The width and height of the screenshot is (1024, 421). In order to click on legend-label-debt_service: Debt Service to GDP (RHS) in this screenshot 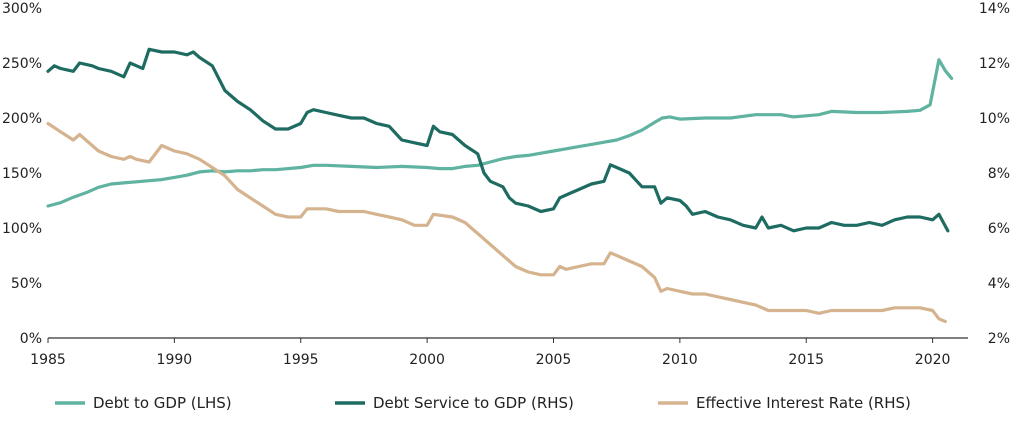, I will do `click(473, 403)`.